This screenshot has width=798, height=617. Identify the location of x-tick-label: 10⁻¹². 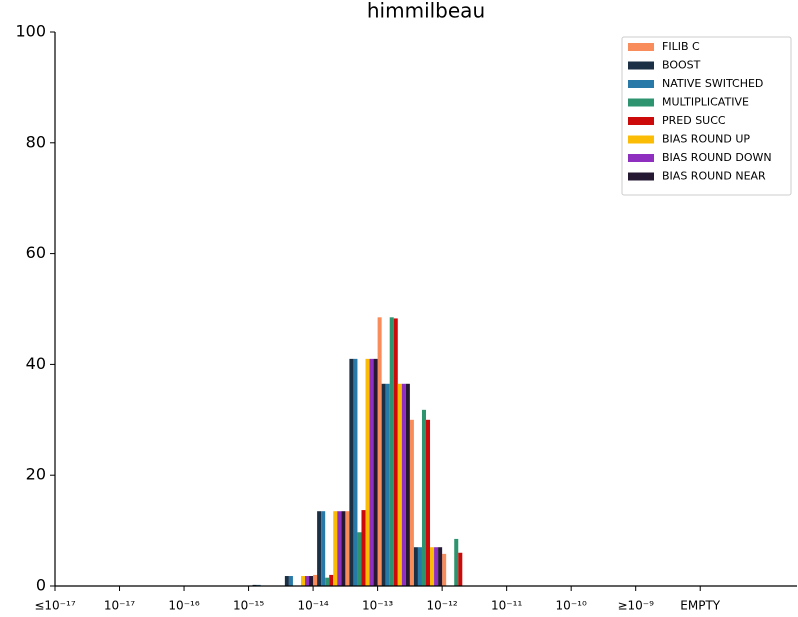
(442, 606).